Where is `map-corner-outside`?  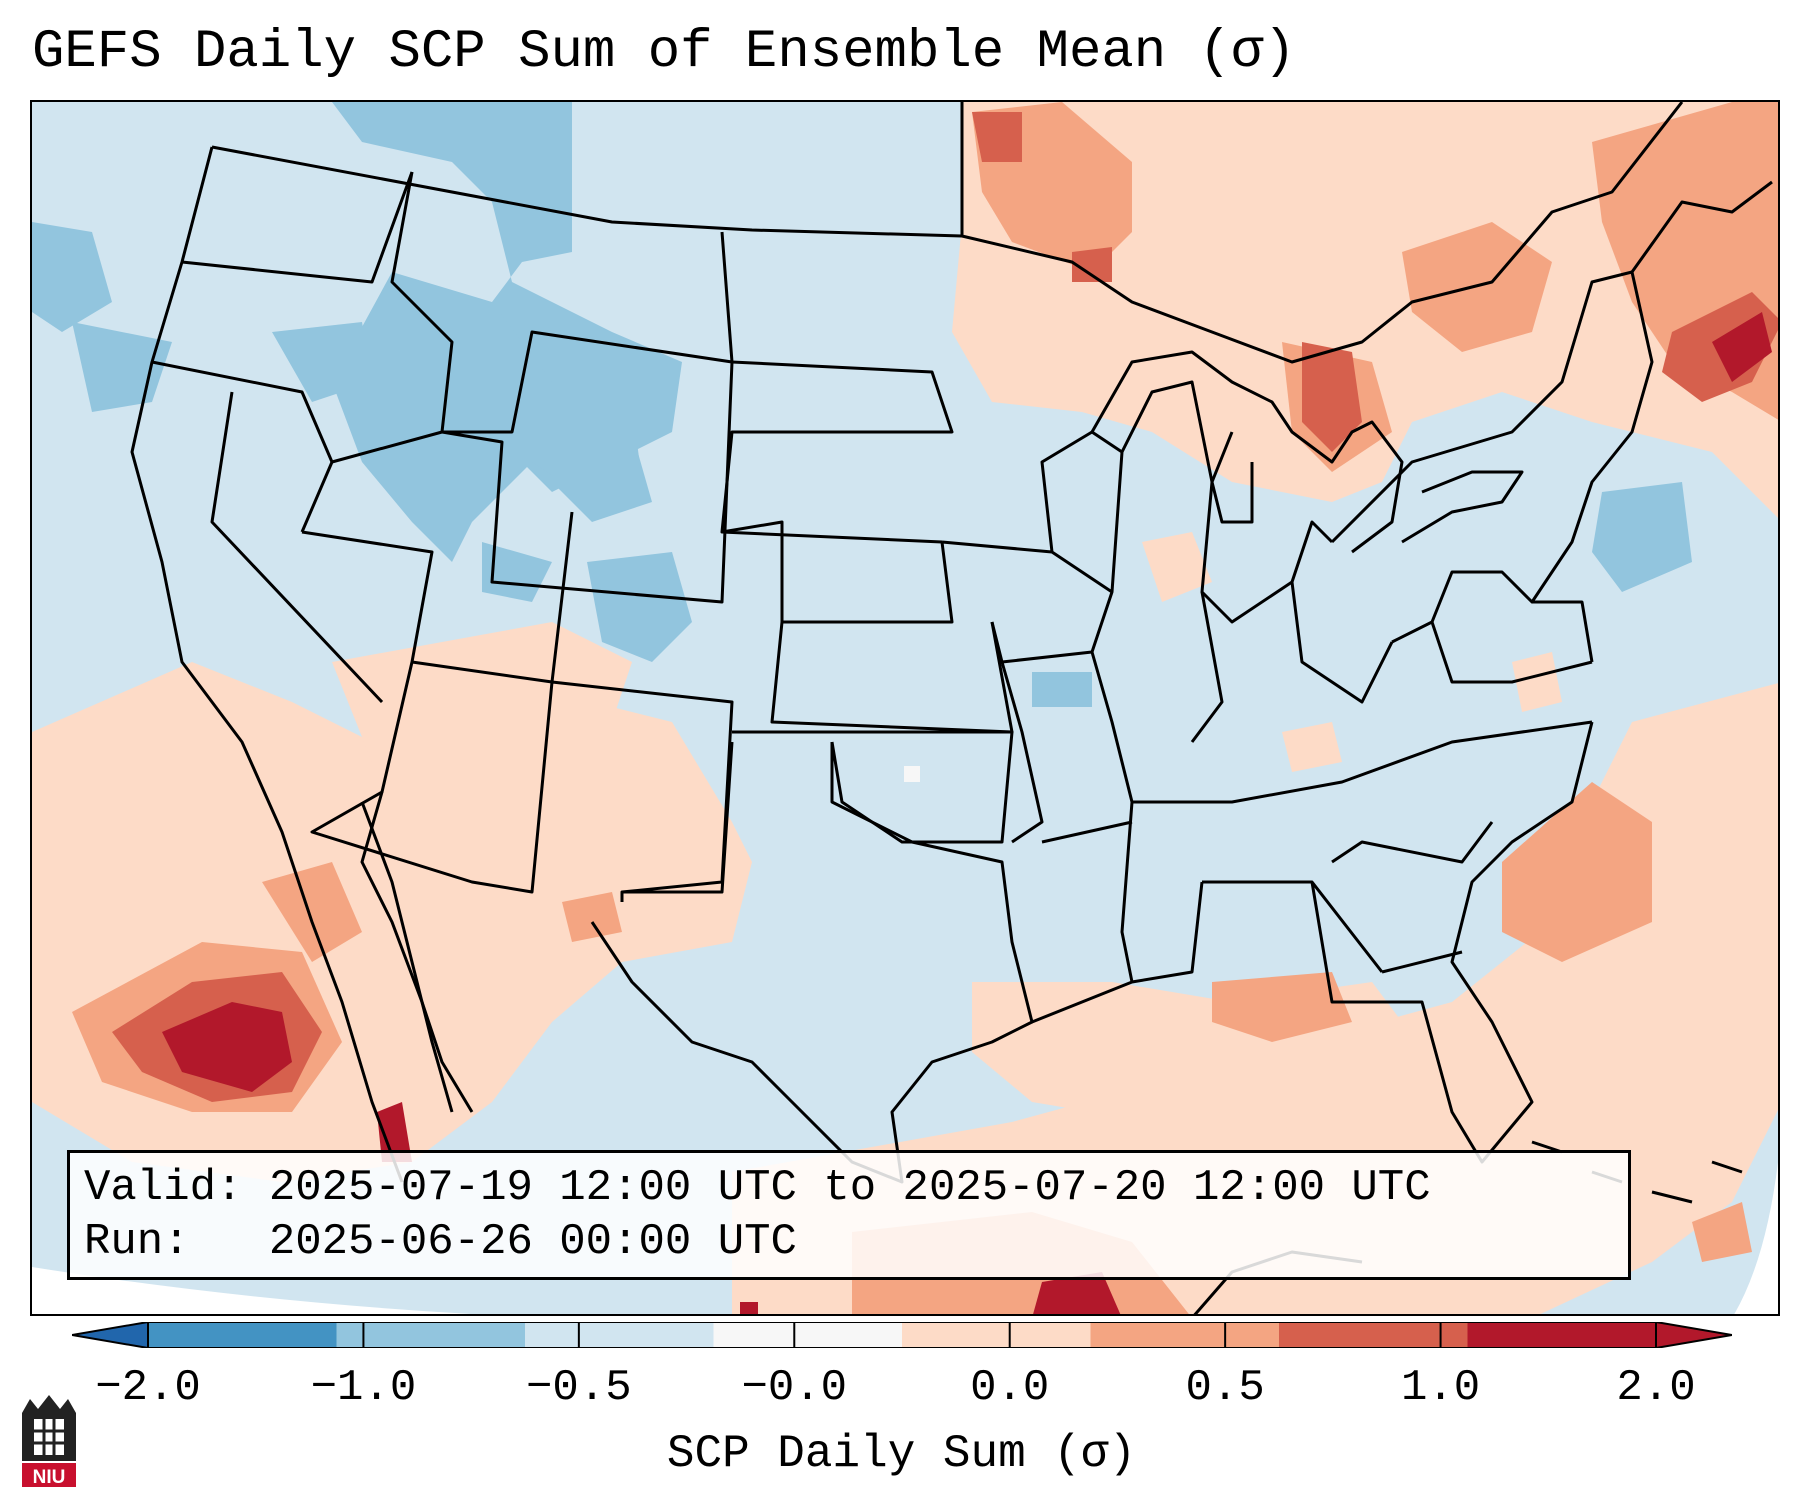 map-corner-outside is located at coordinates (251, 1290).